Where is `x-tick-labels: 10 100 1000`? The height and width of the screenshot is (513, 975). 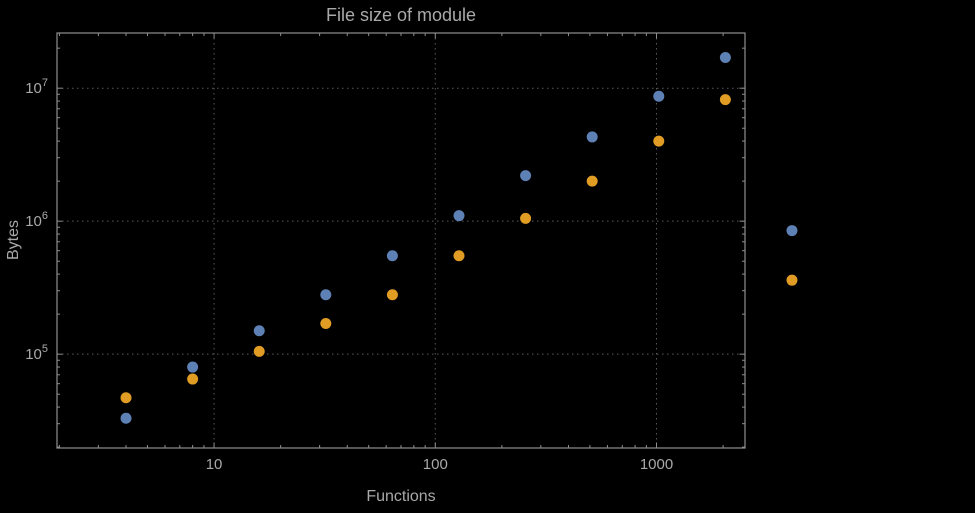
x-tick-labels: 10 100 1000 is located at coordinates (439, 464).